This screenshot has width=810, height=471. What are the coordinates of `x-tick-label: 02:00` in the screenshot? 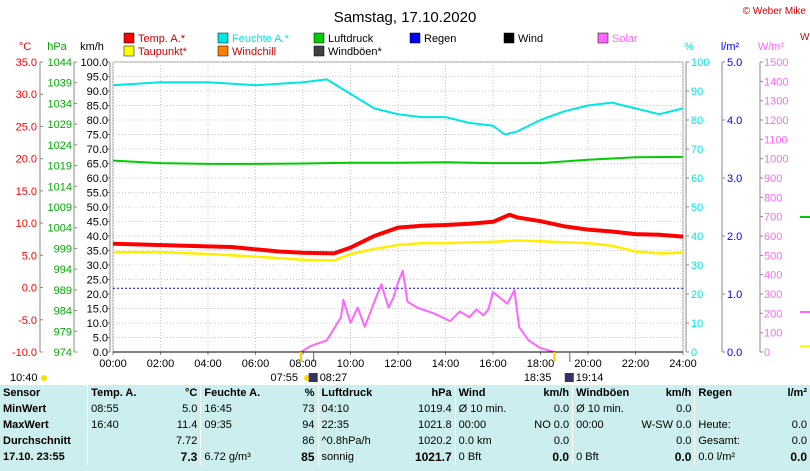 It's located at (161, 364).